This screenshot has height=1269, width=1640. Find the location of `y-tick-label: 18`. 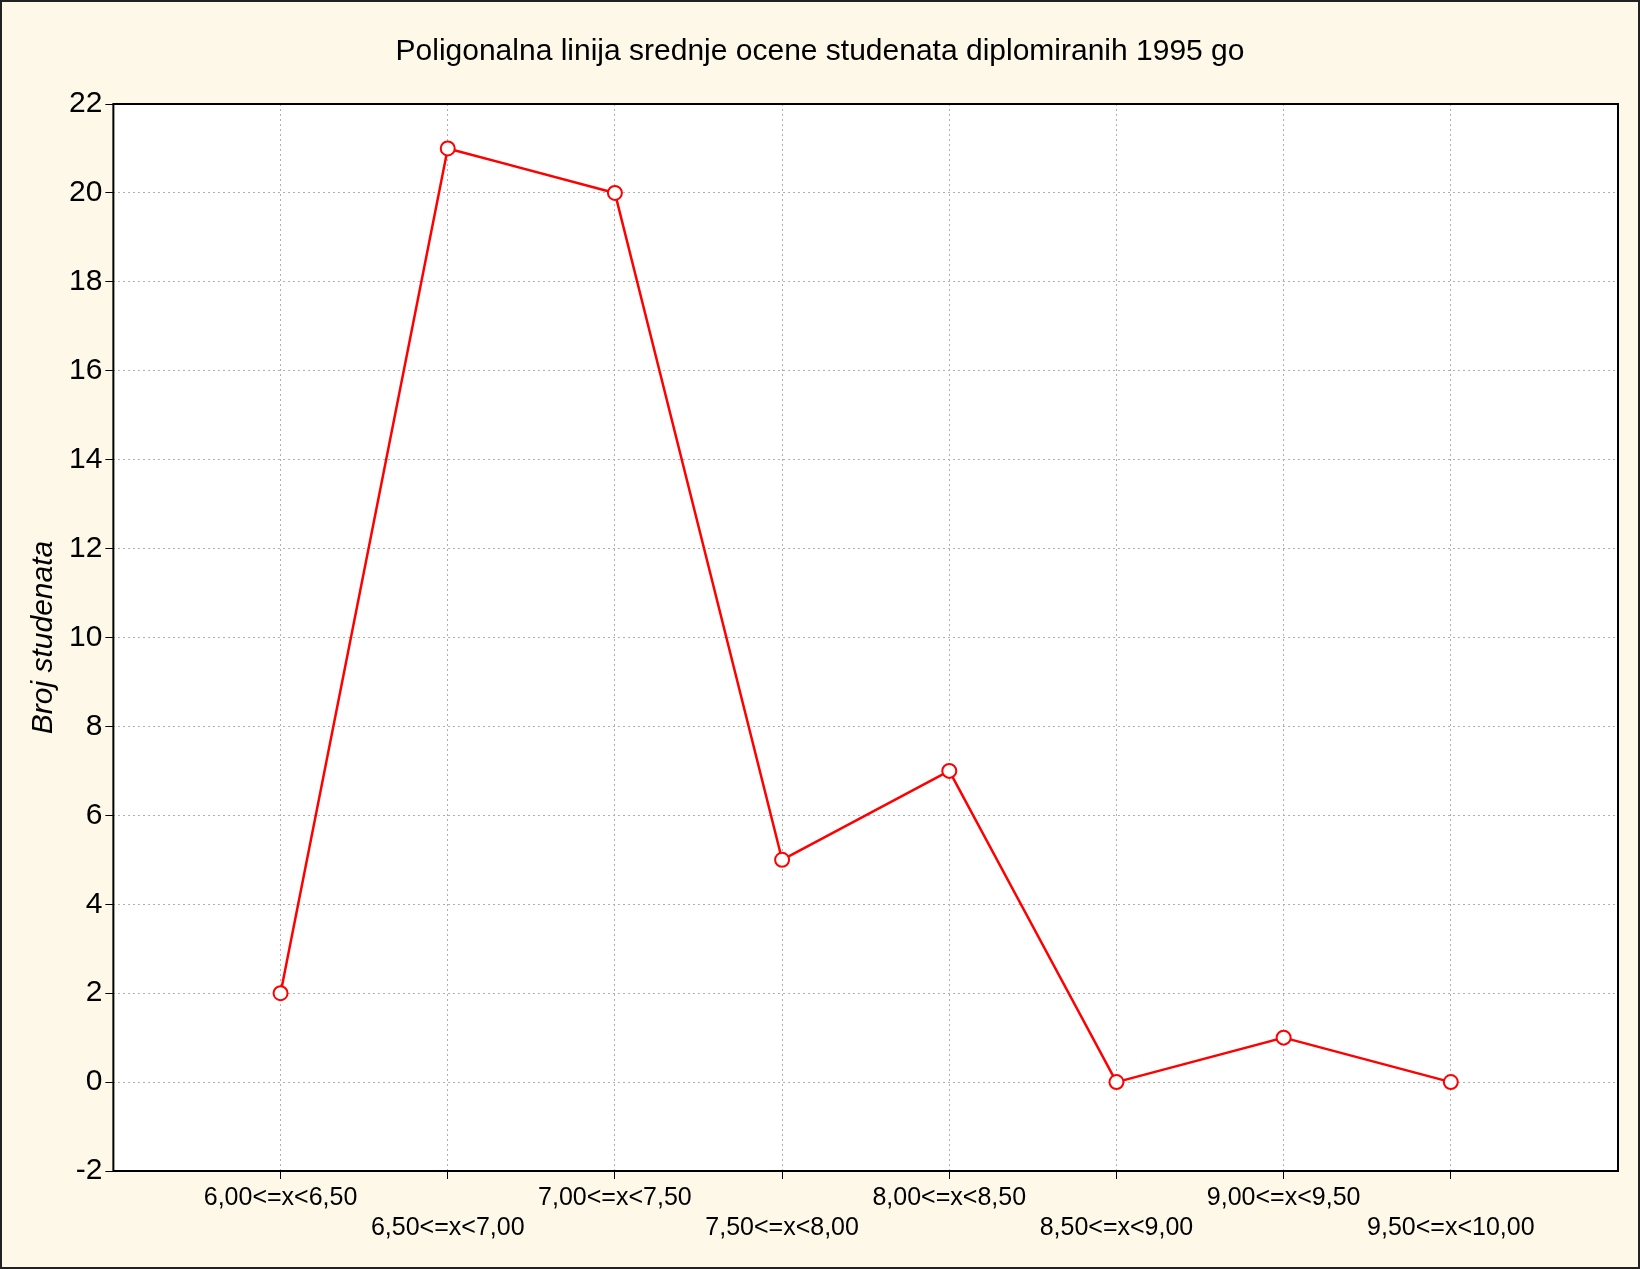

y-tick-label: 18 is located at coordinates (85, 280).